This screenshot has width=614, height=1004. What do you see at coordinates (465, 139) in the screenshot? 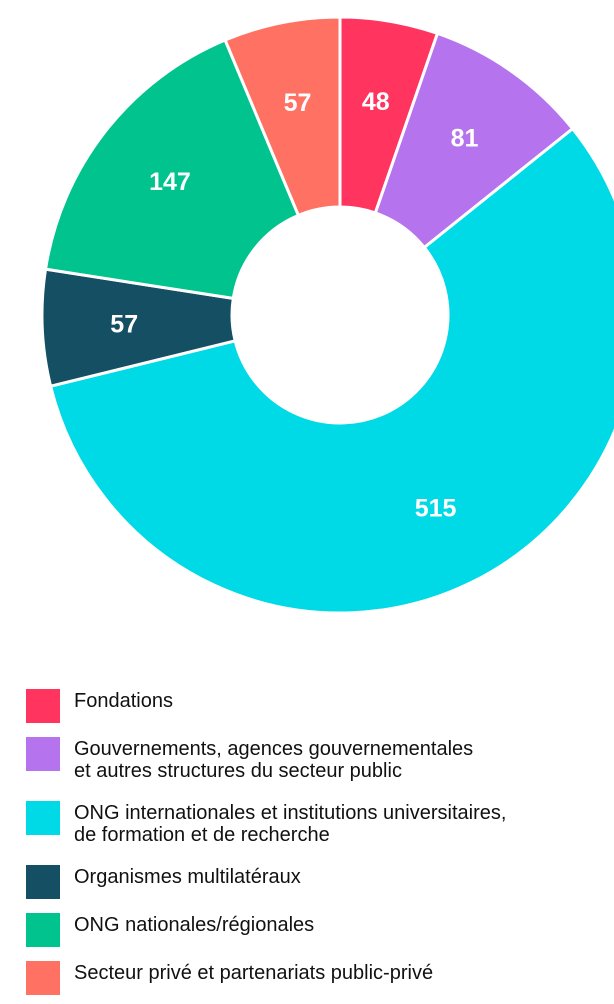
I see `slice-value-label: 81` at bounding box center [465, 139].